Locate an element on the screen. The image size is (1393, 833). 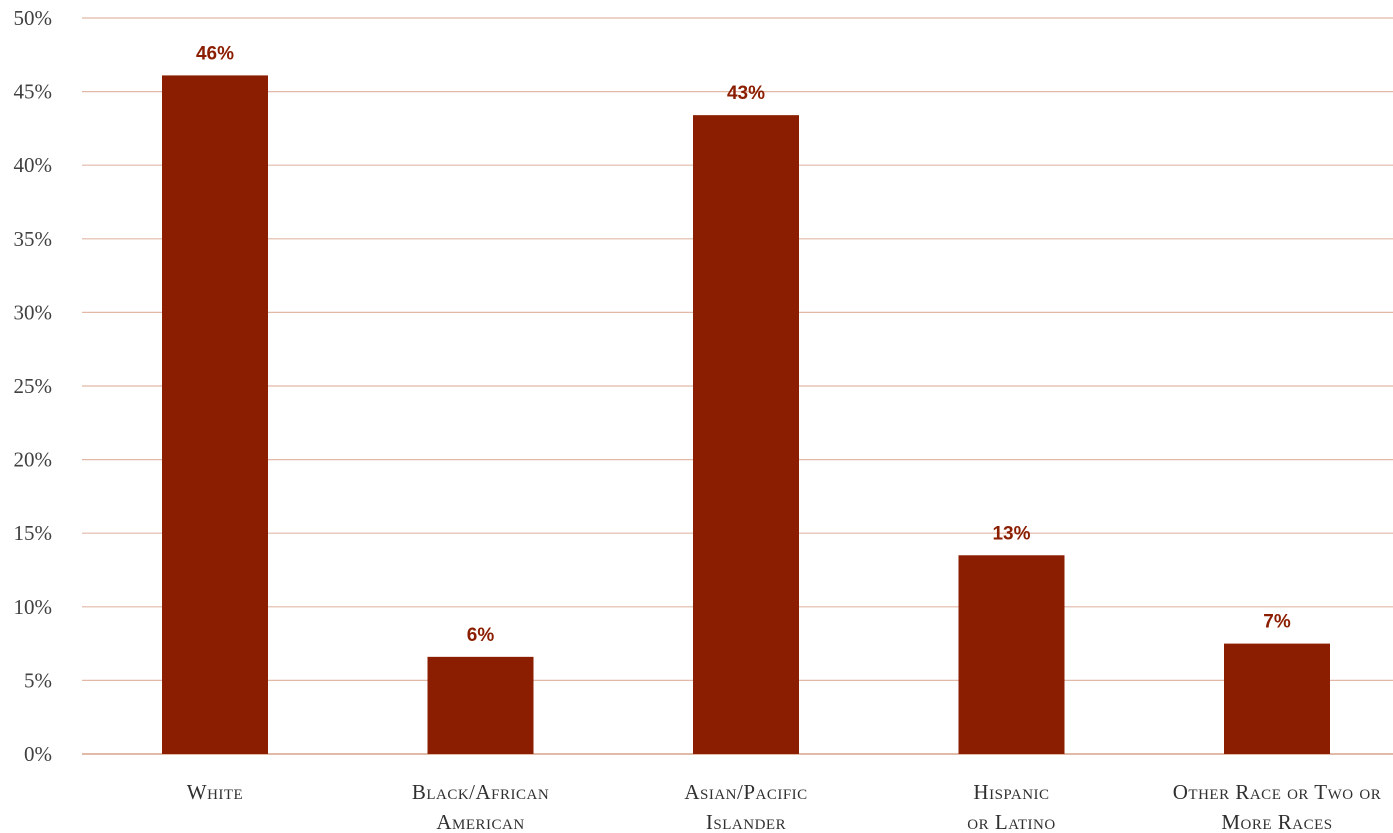
y-tick-label: 45% is located at coordinates (33, 92).